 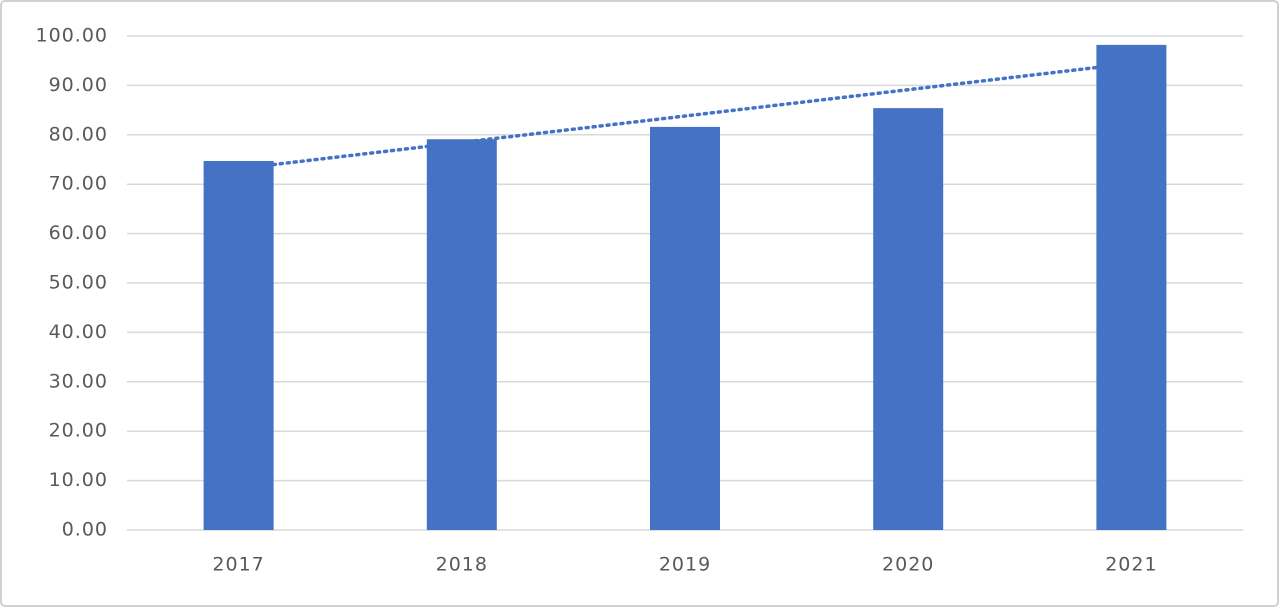 I want to click on x-tick-label: 2019, so click(x=685, y=565).